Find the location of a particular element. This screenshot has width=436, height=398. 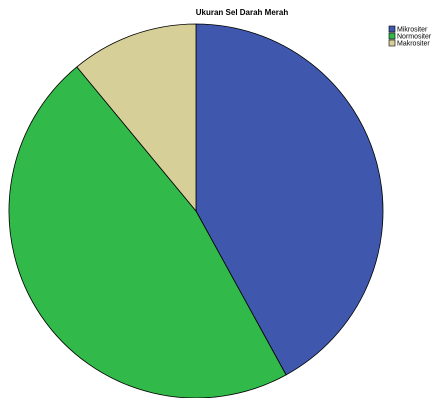

legend-item-makrositer: Makrositer is located at coordinates (409, 43).